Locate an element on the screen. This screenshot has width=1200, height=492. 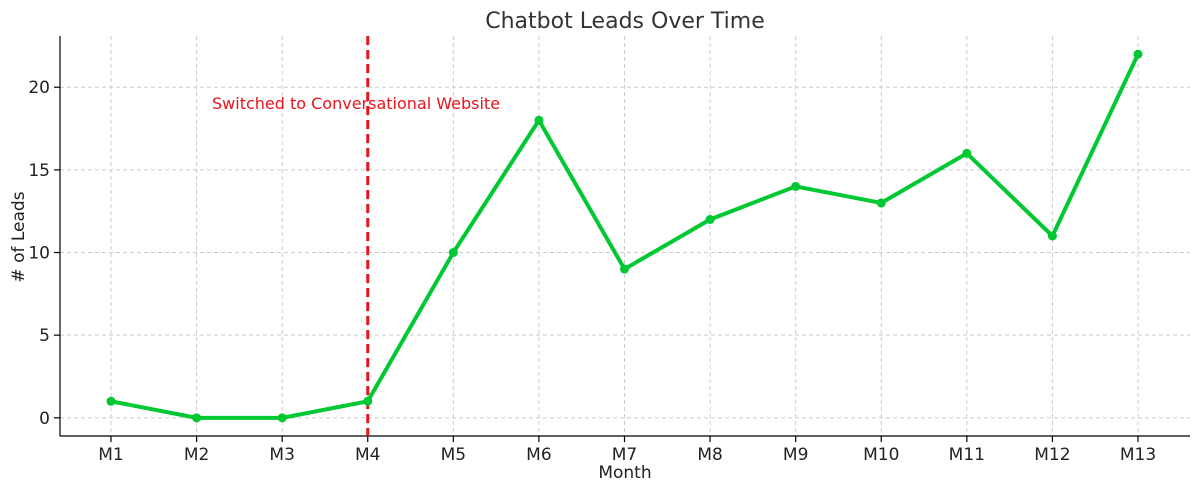
x-tick-label: M5 is located at coordinates (453, 455).